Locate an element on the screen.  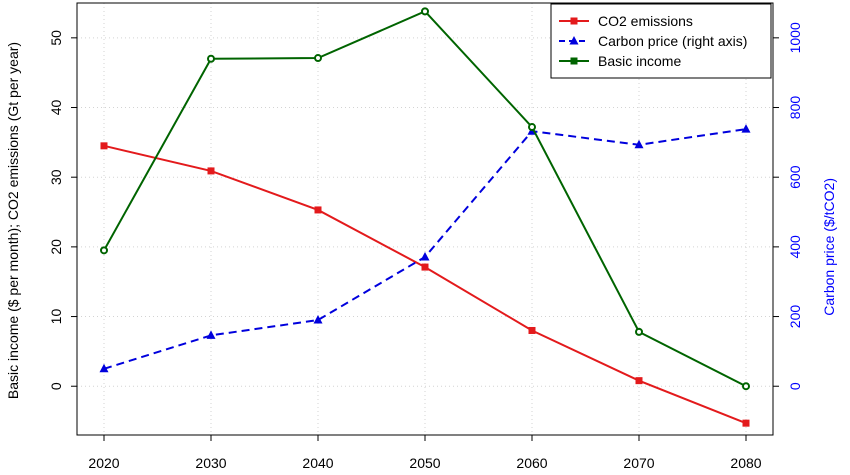
left-tick-label: 30 is located at coordinates (56, 177).